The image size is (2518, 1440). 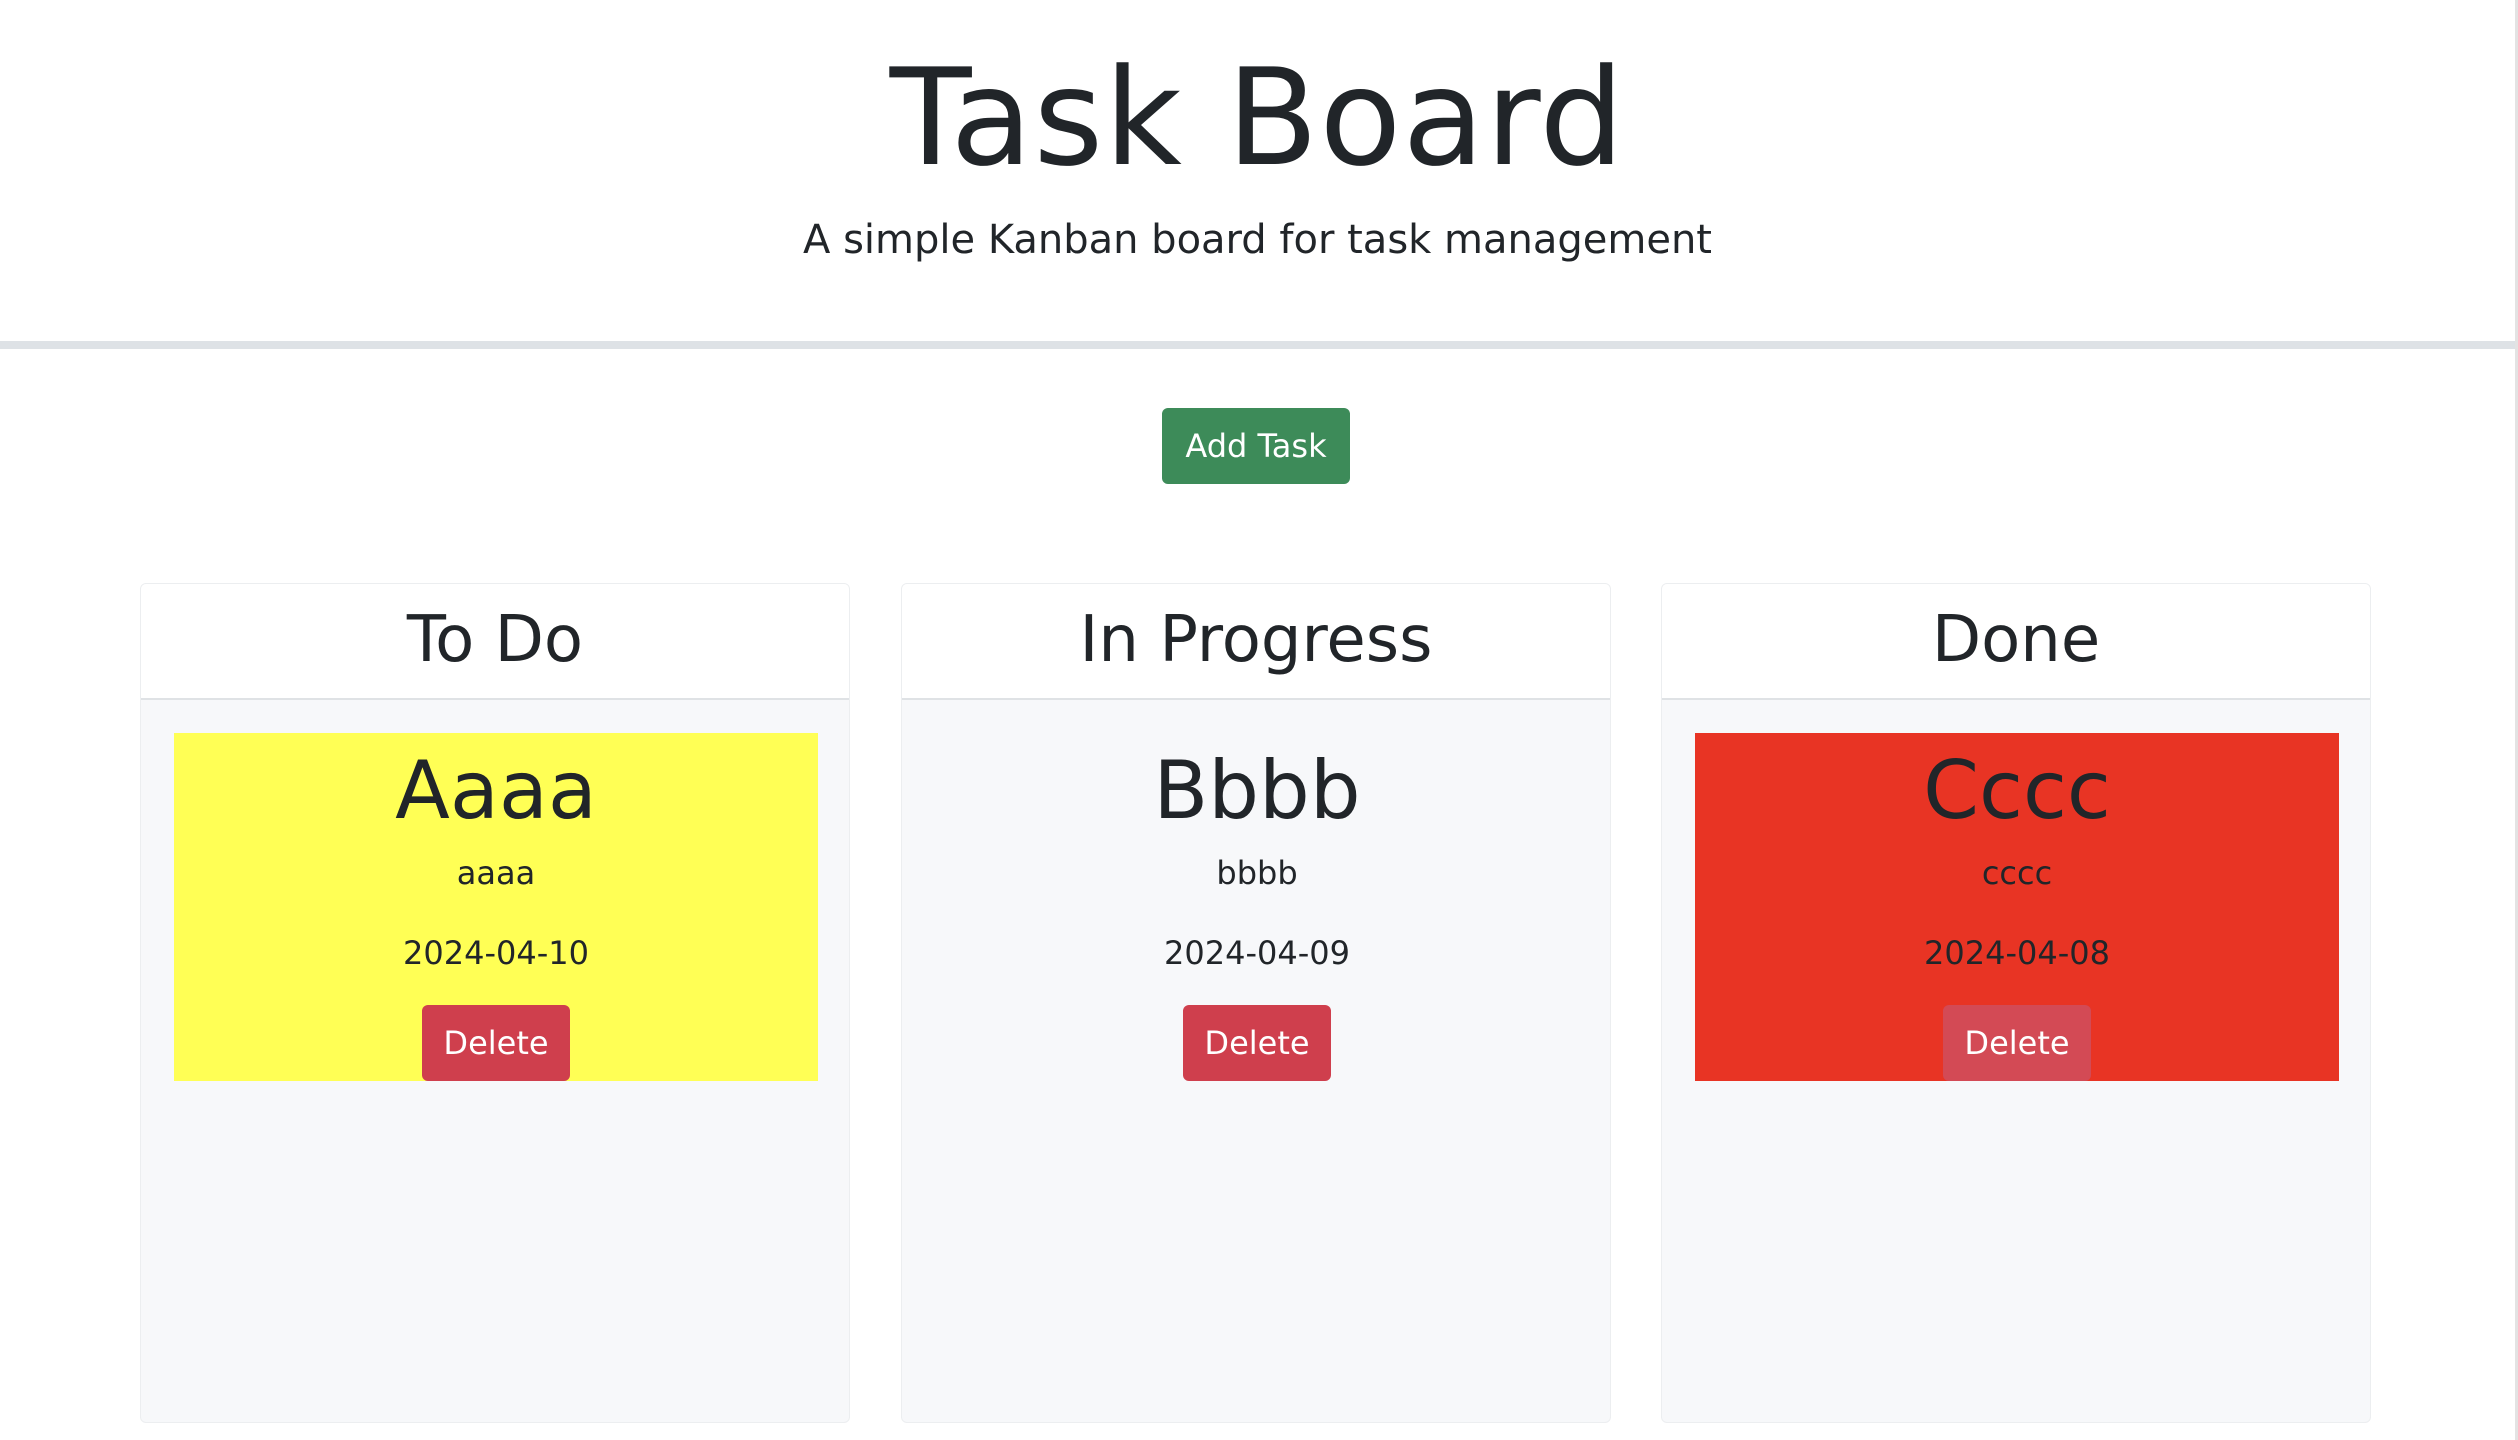 I want to click on task-card: Cccc cccc 2024-04-08 Delete, so click(x=2017, y=907).